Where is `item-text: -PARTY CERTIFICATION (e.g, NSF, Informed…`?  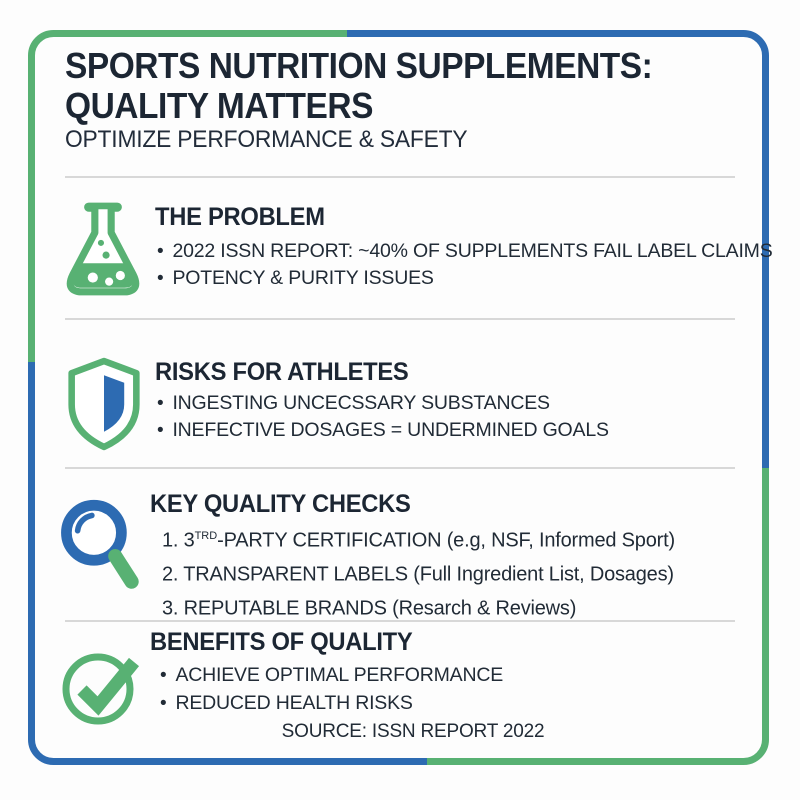
item-text: -PARTY CERTIFICATION (e.g, NSF, Informed… is located at coordinates (446, 540).